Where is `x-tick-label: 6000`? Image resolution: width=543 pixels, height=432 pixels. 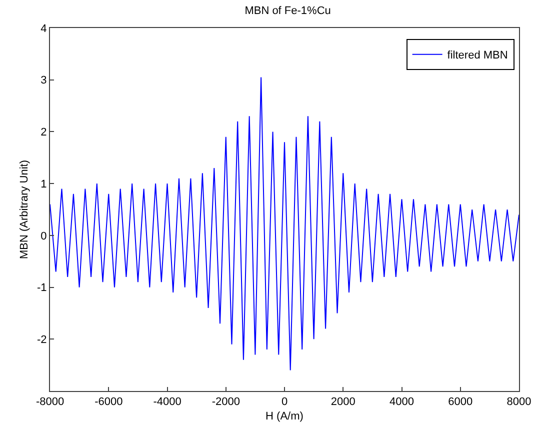 x-tick-label: 6000 is located at coordinates (460, 402).